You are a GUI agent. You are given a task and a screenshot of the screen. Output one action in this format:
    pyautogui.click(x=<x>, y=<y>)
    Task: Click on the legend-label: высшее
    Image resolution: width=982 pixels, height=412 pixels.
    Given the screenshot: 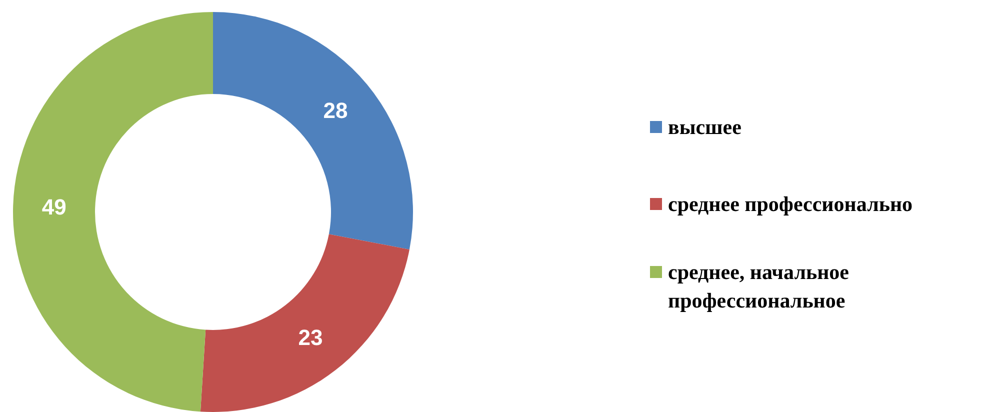 What is the action you would take?
    pyautogui.click(x=705, y=127)
    